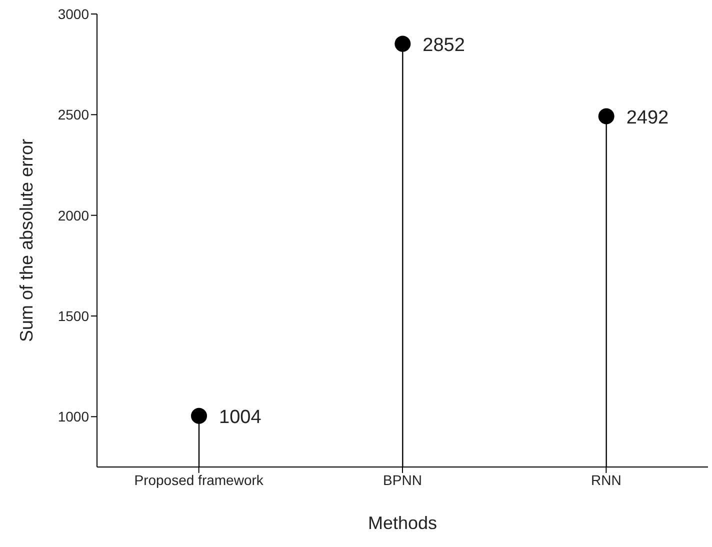 This screenshot has width=712, height=547. What do you see at coordinates (74, 416) in the screenshot?
I see `y-tick-label: 1000` at bounding box center [74, 416].